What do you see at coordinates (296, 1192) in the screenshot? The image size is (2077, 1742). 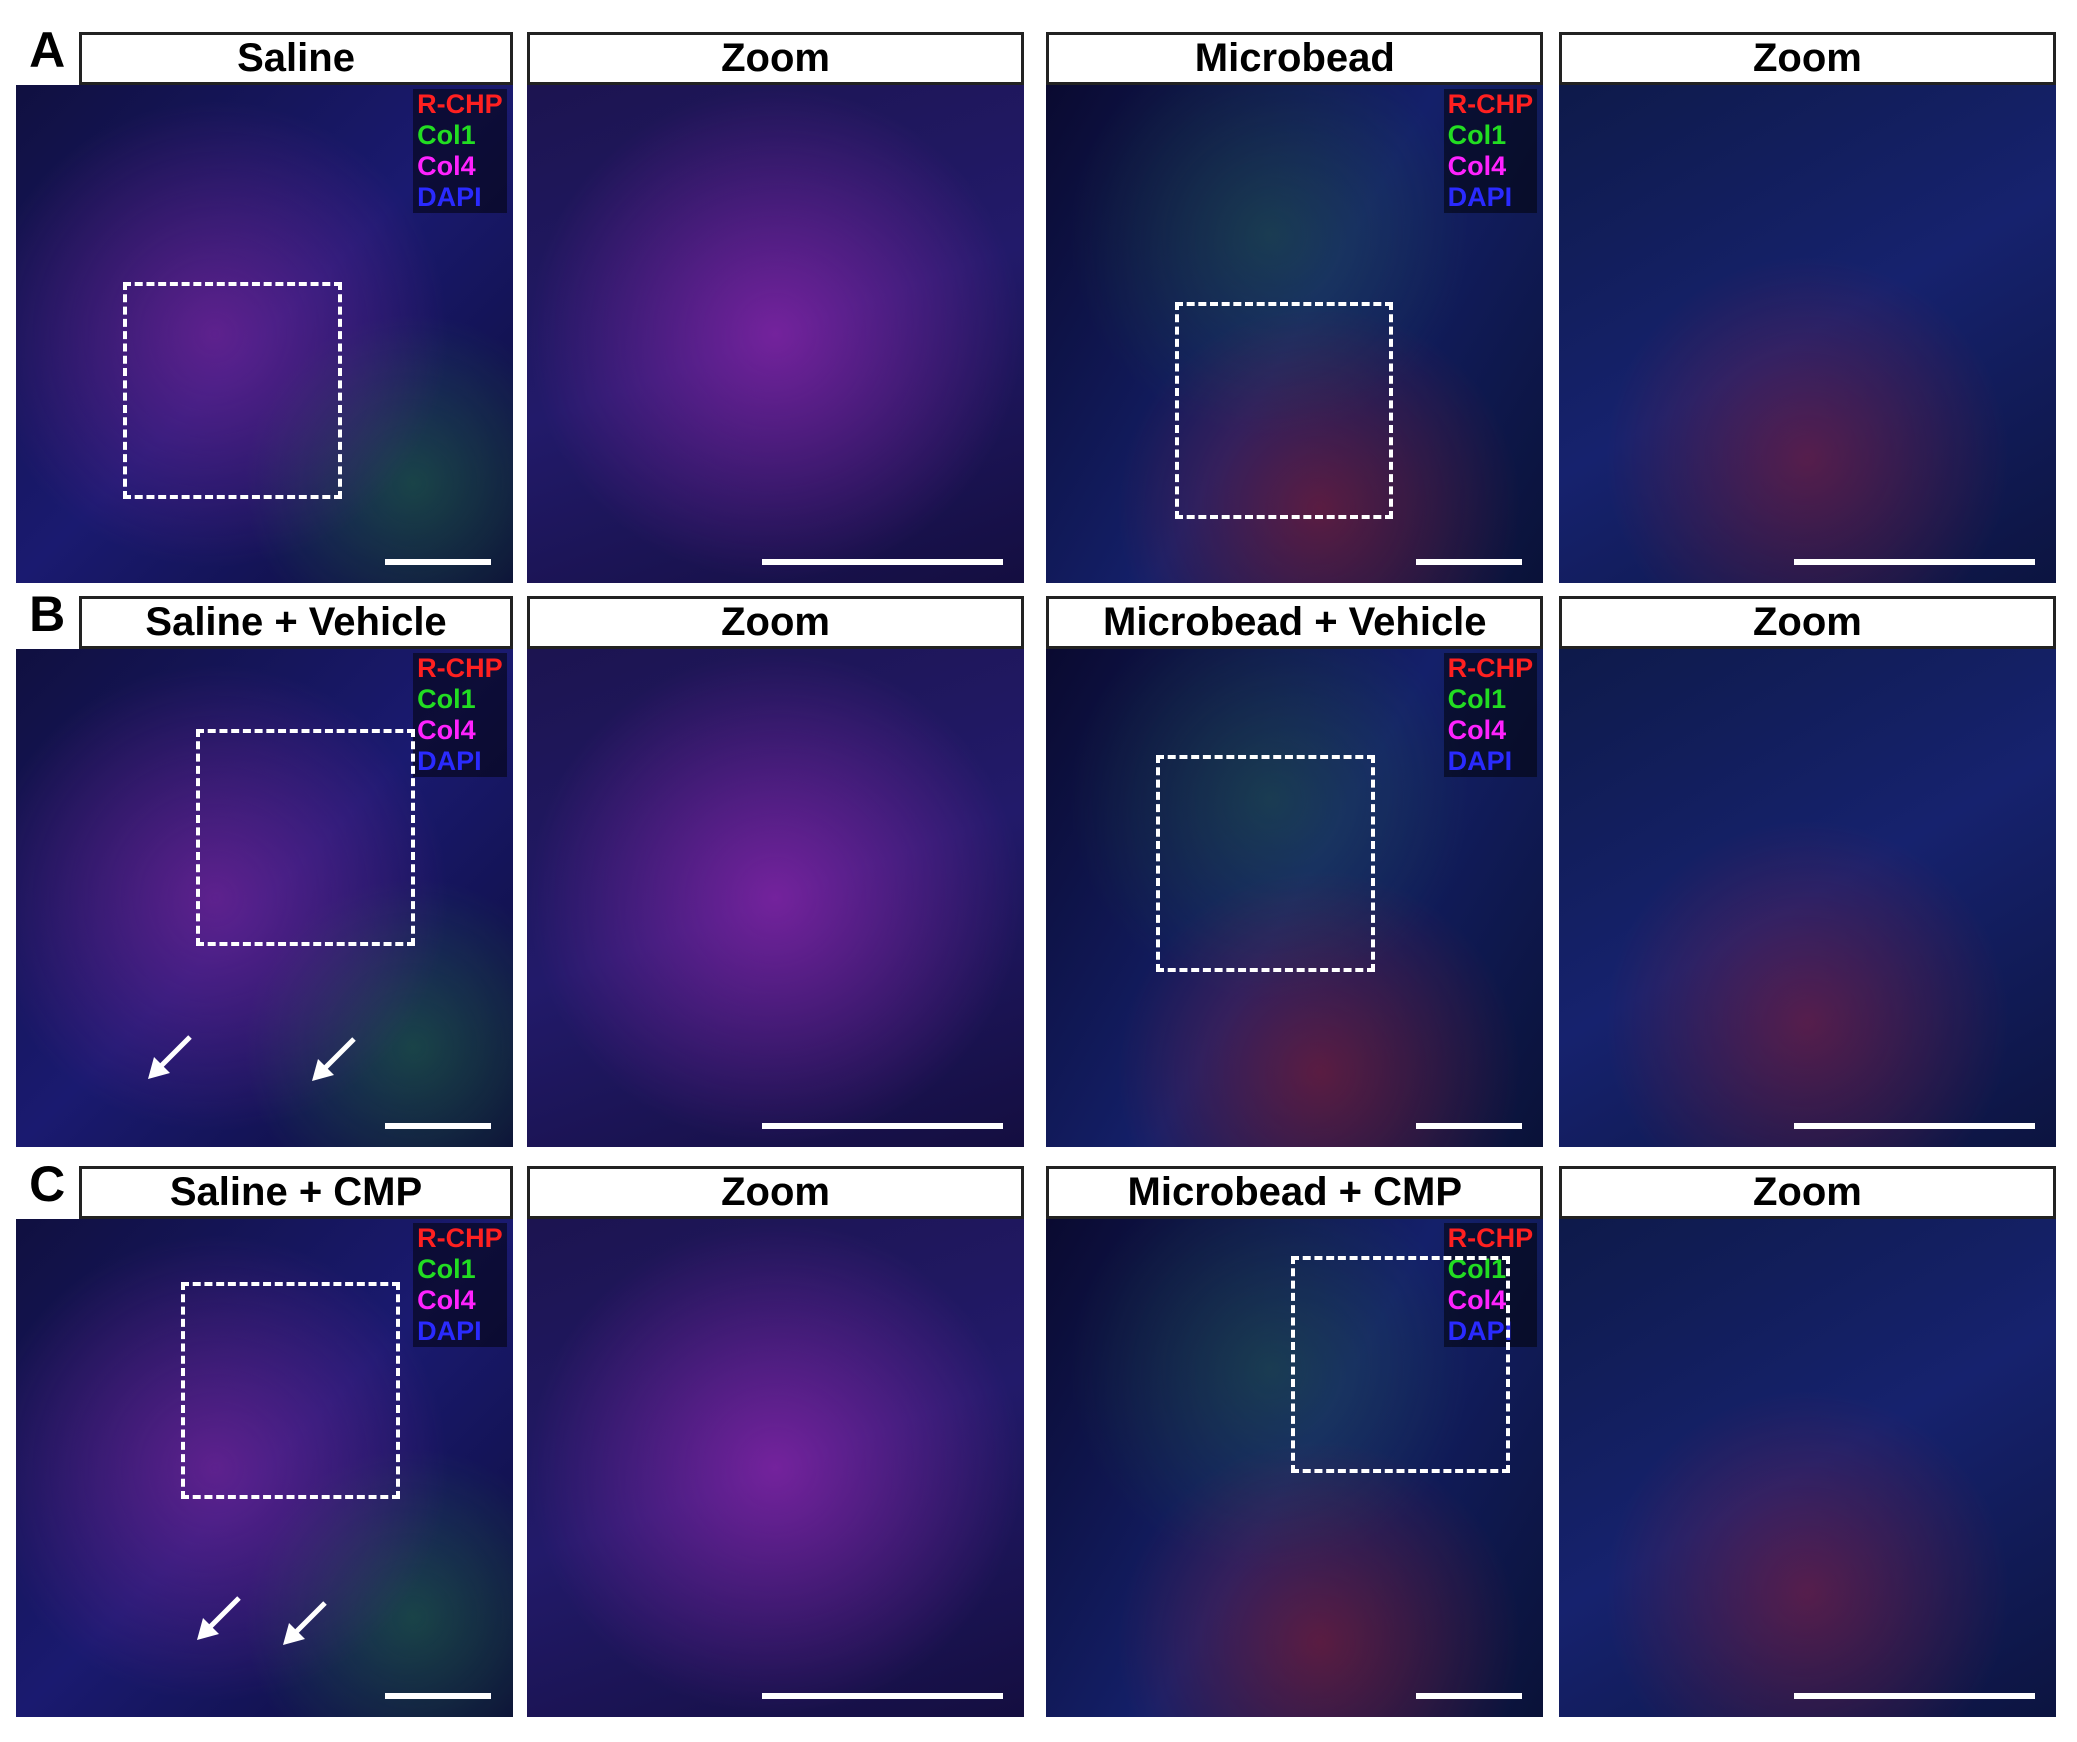 I see `panel-title: Saline + CMP` at bounding box center [296, 1192].